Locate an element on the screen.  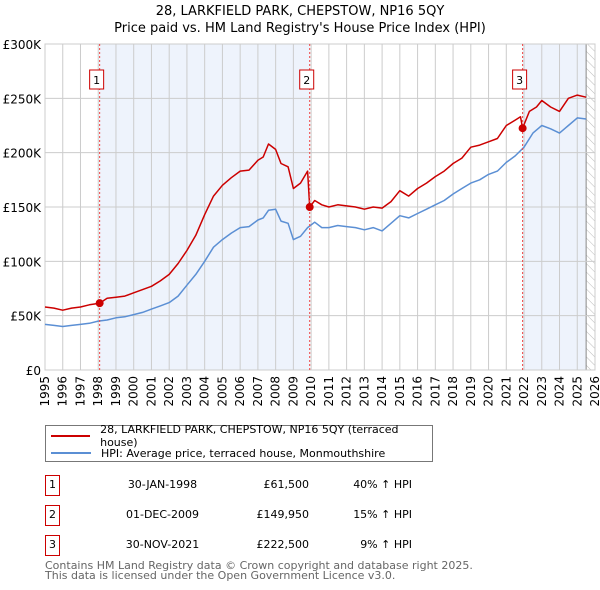
x-tick-label: 2014 is located at coordinates (382, 391).